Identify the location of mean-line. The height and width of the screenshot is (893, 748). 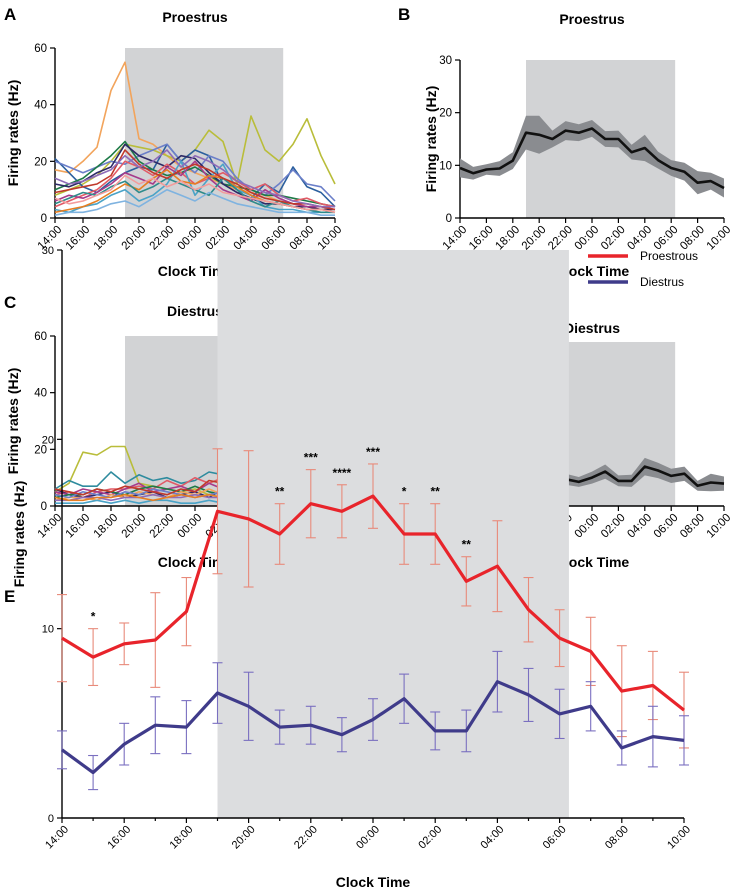
(592, 158).